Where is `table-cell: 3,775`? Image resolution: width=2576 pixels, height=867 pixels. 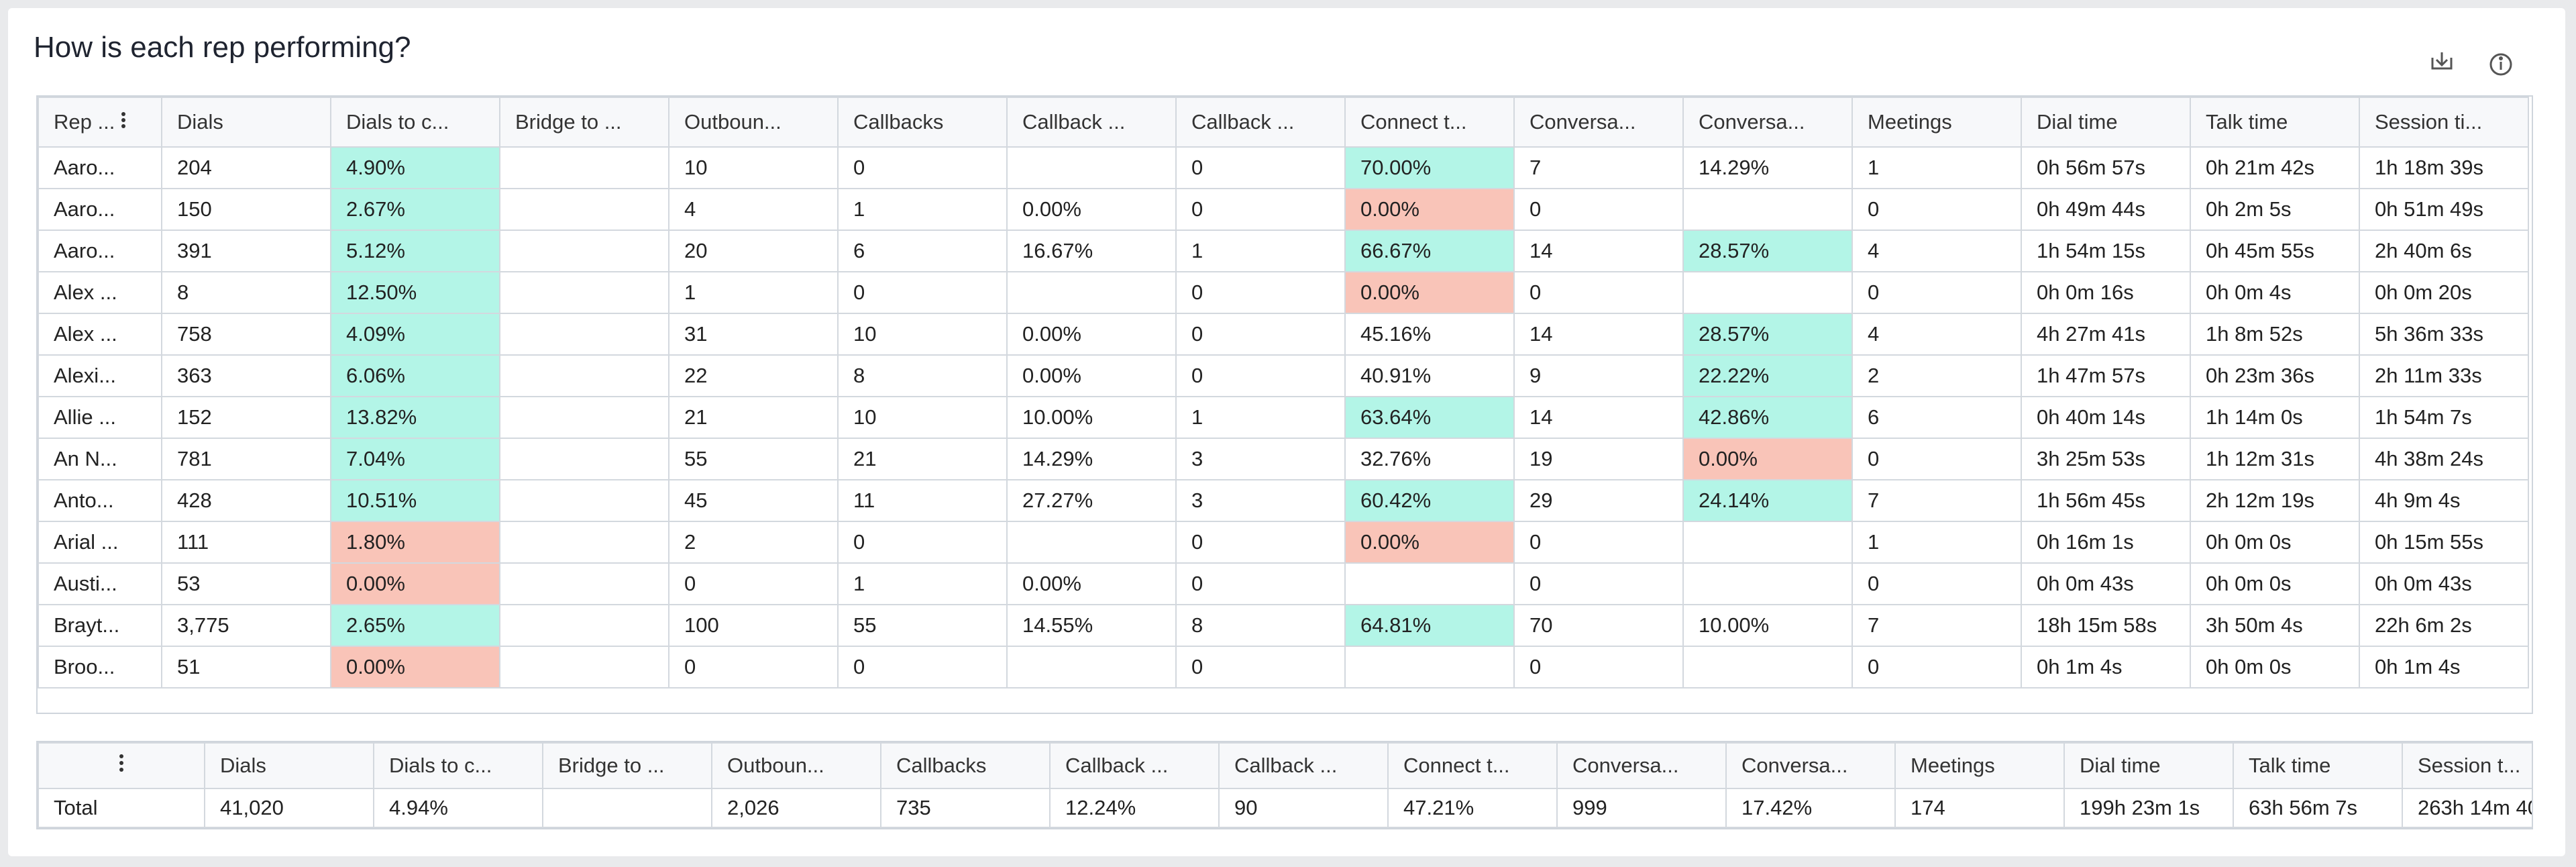 table-cell: 3,775 is located at coordinates (246, 625).